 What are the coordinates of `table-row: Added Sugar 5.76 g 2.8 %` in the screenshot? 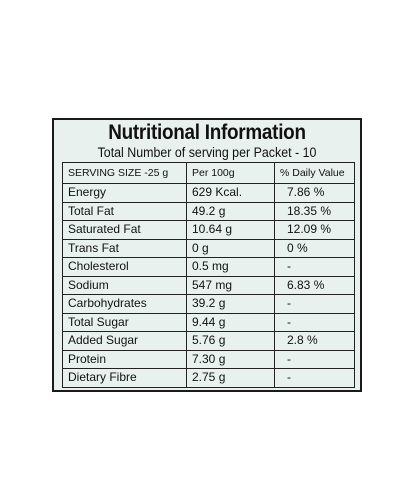 It's located at (208, 341).